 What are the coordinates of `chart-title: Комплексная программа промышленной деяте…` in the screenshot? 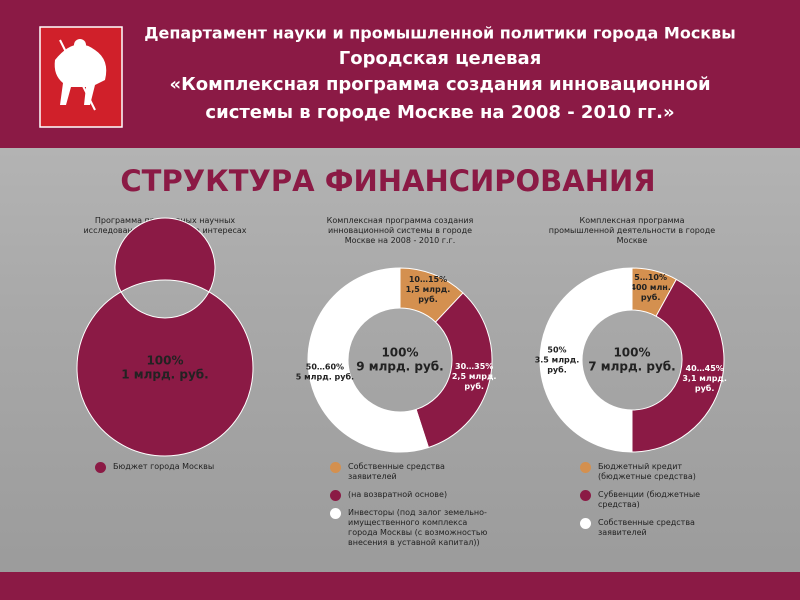 It's located at (632, 230).